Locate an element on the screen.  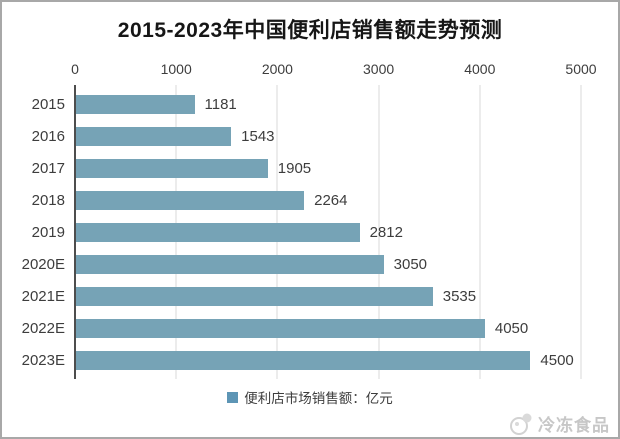
category-label: 2021E is located at coordinates (43, 296).